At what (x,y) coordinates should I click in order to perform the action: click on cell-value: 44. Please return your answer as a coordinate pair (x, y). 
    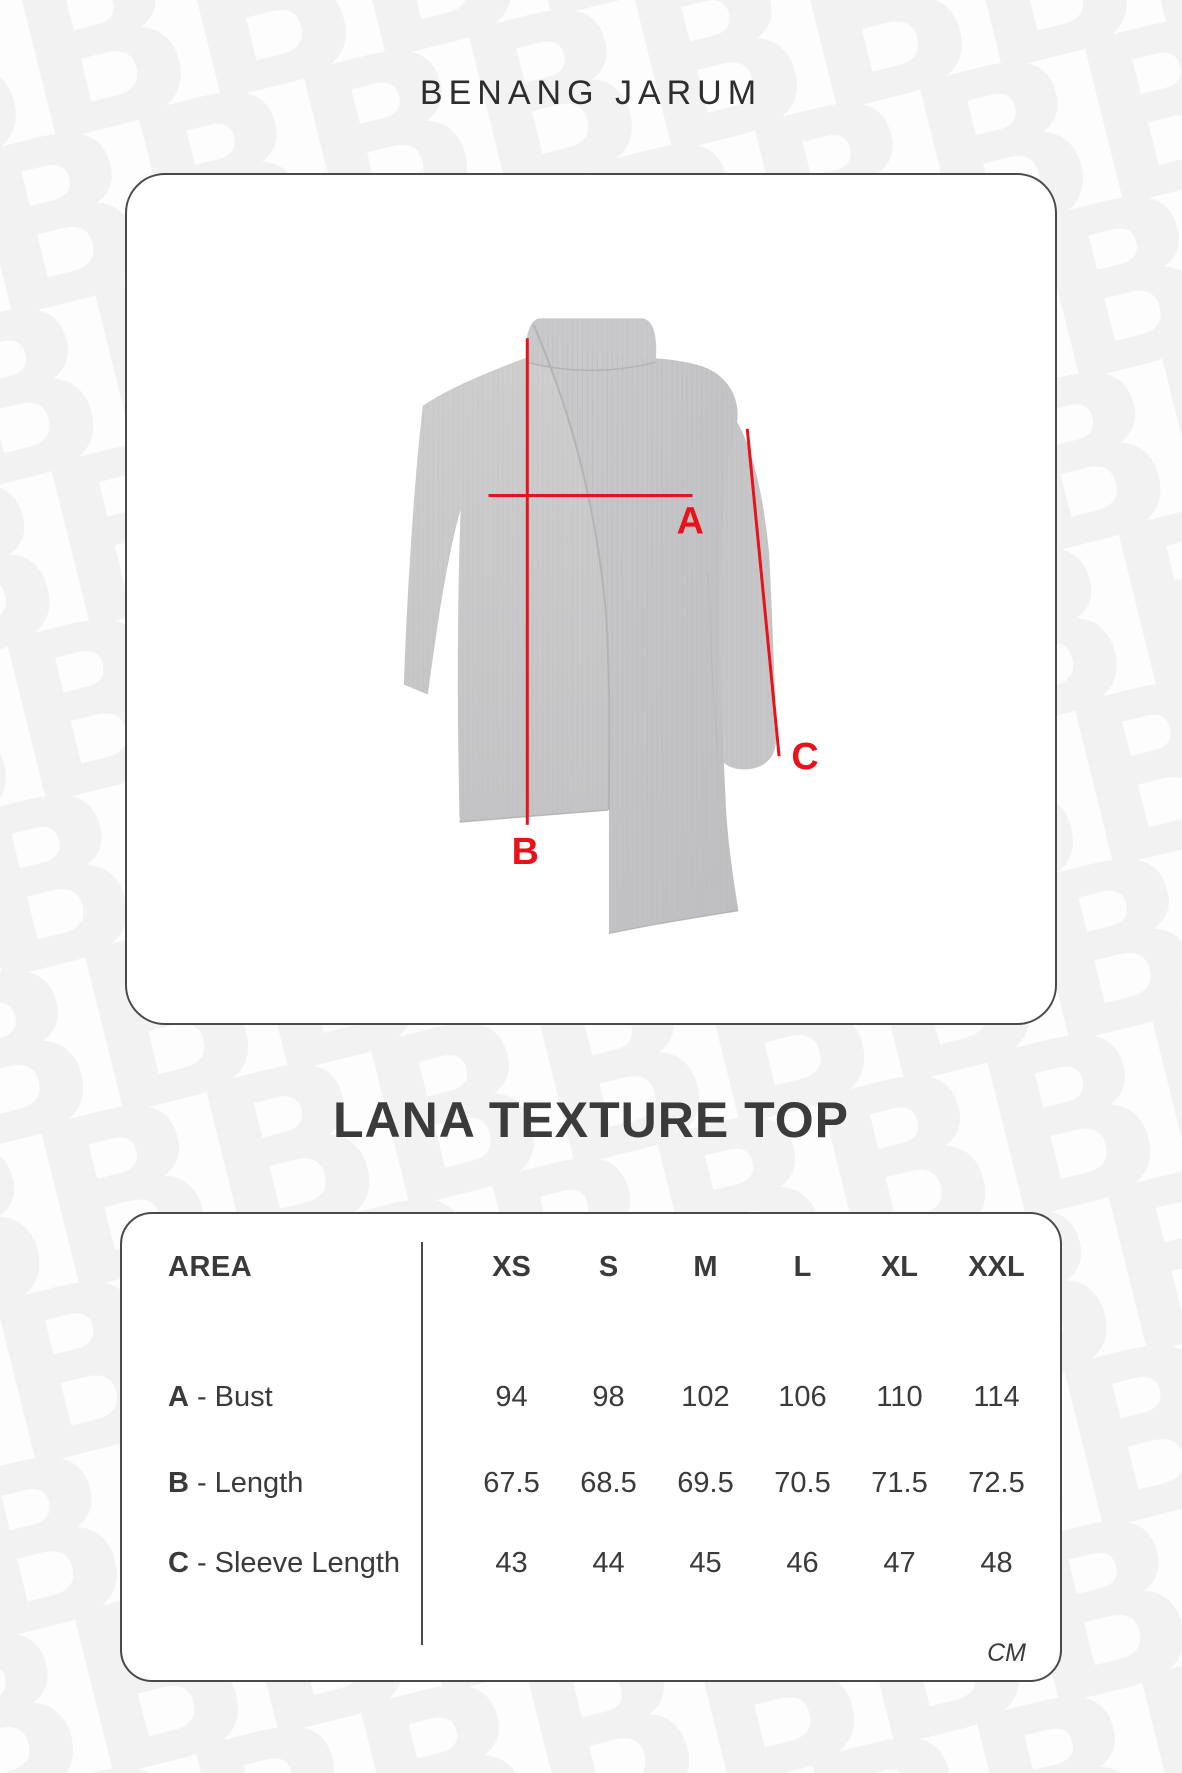
    Looking at the image, I should click on (608, 1563).